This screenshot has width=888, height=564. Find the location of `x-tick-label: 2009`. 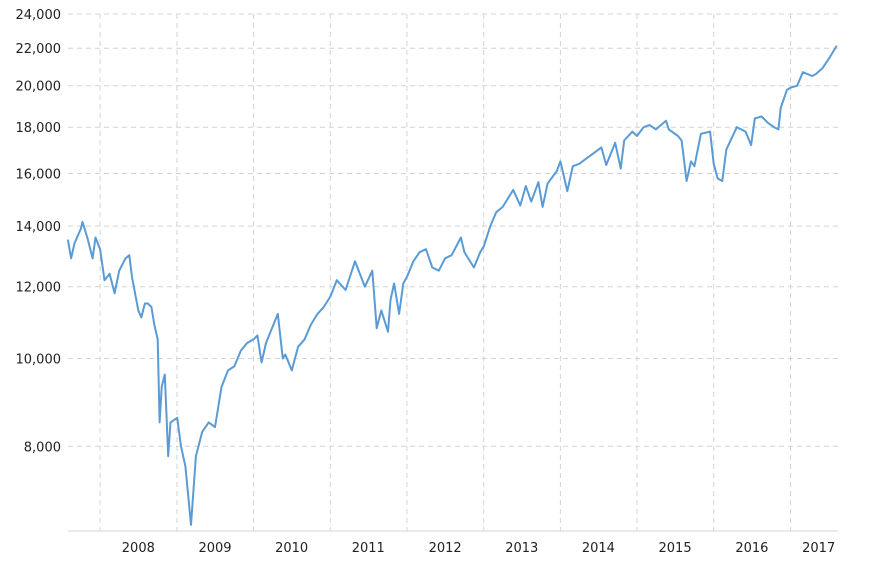

x-tick-label: 2009 is located at coordinates (214, 548).